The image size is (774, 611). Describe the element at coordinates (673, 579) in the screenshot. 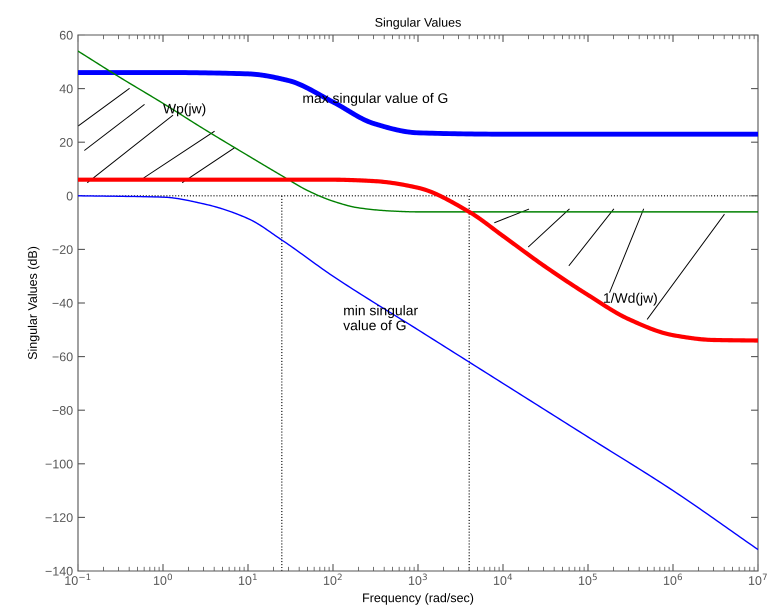

I see `x-tick-label: 10$^{6}$` at that location.